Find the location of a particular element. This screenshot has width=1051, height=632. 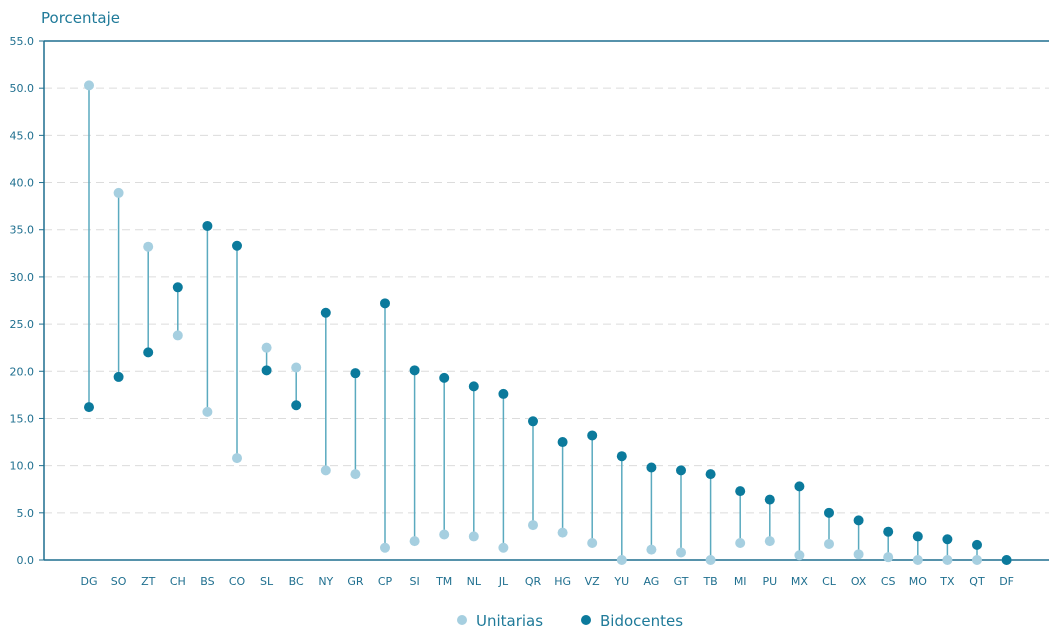

point-unitarias-hg is located at coordinates (562, 532).